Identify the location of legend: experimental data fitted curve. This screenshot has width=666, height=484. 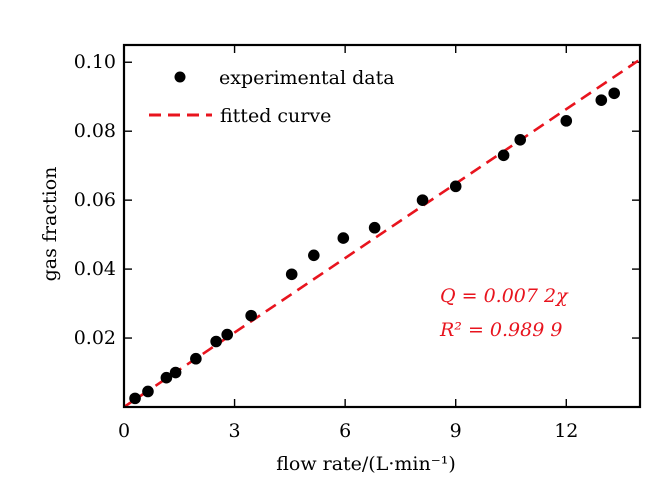
(272, 97).